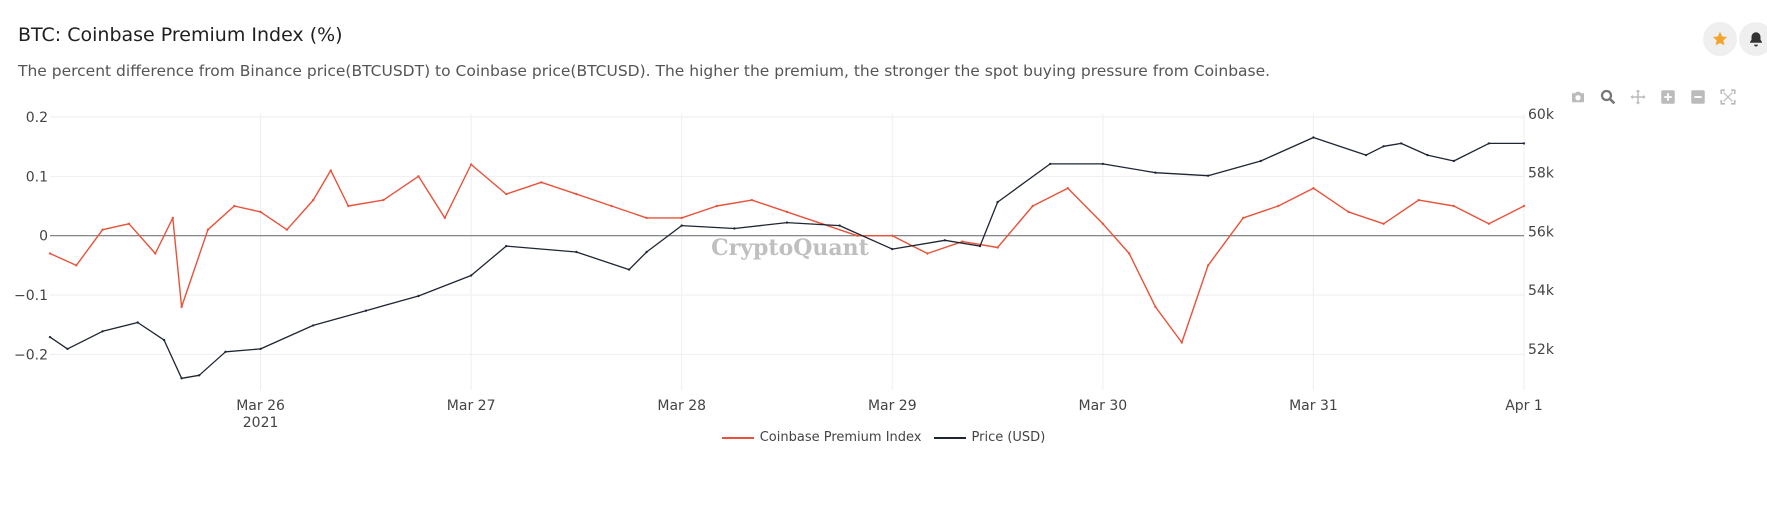  What do you see at coordinates (1541, 350) in the screenshot?
I see `y-right-tick-label: 52k` at bounding box center [1541, 350].